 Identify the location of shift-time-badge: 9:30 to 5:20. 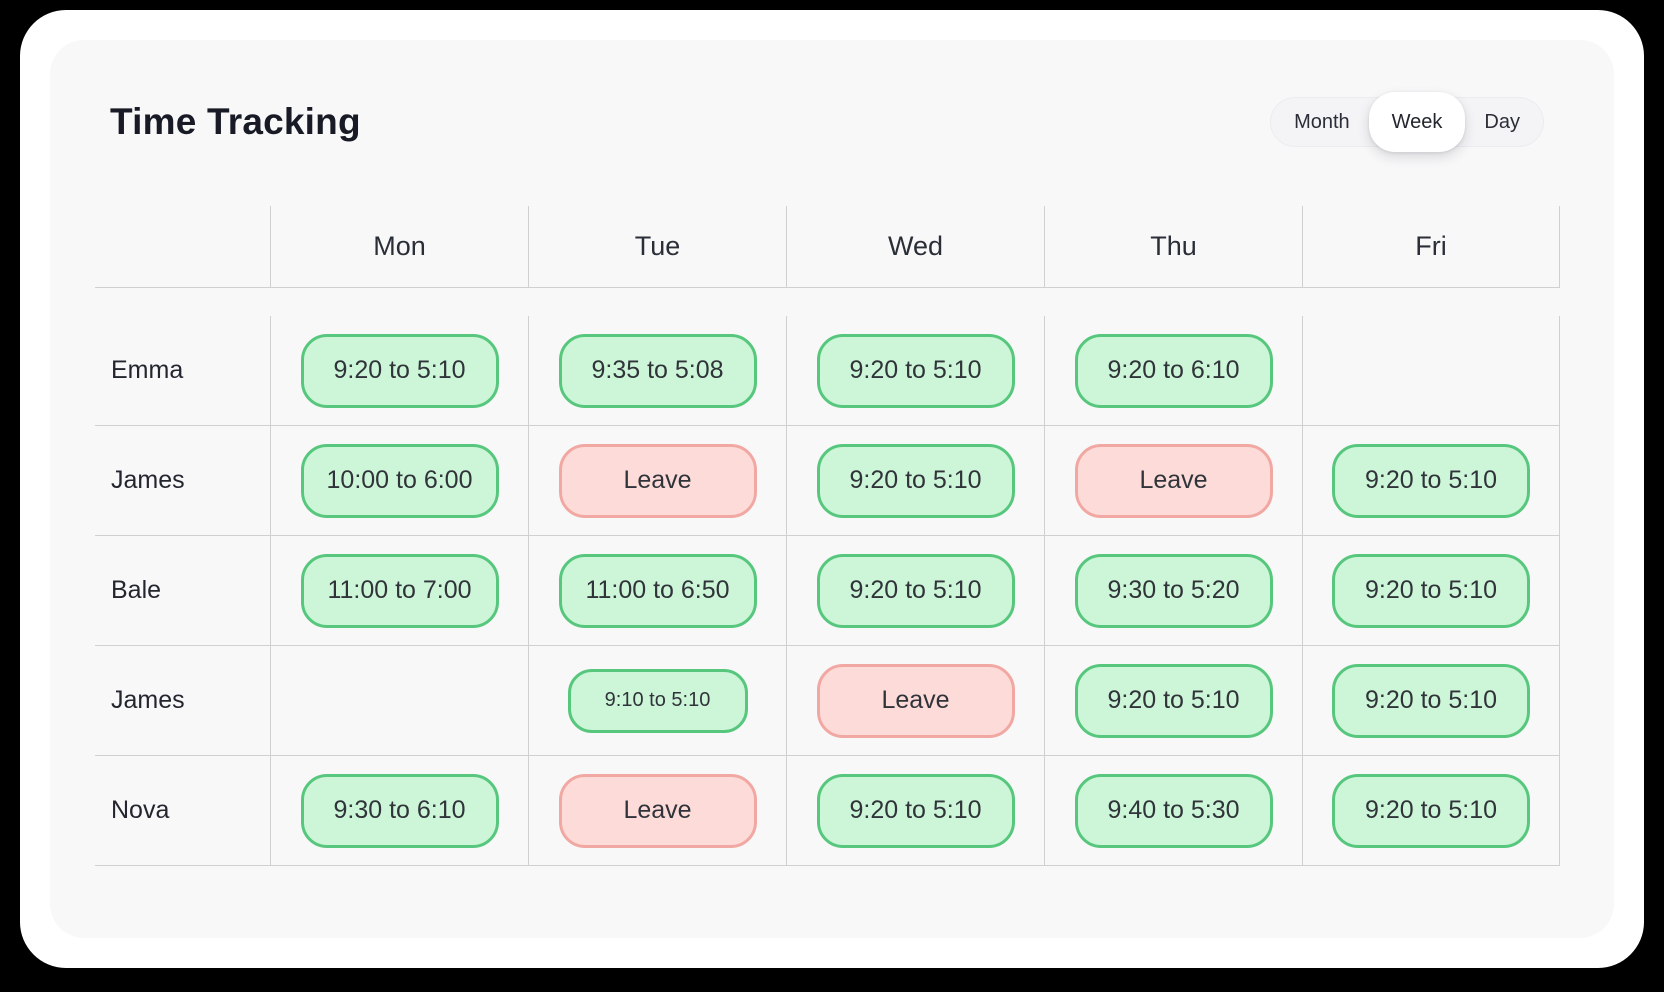
(1173, 590).